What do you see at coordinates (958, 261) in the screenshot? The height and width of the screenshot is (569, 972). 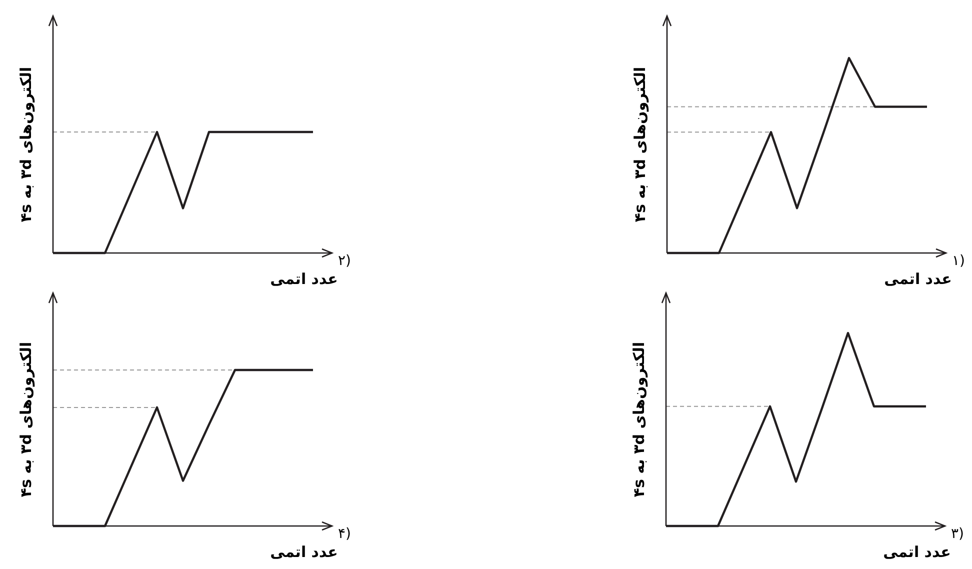 I see `text: ۱)` at bounding box center [958, 261].